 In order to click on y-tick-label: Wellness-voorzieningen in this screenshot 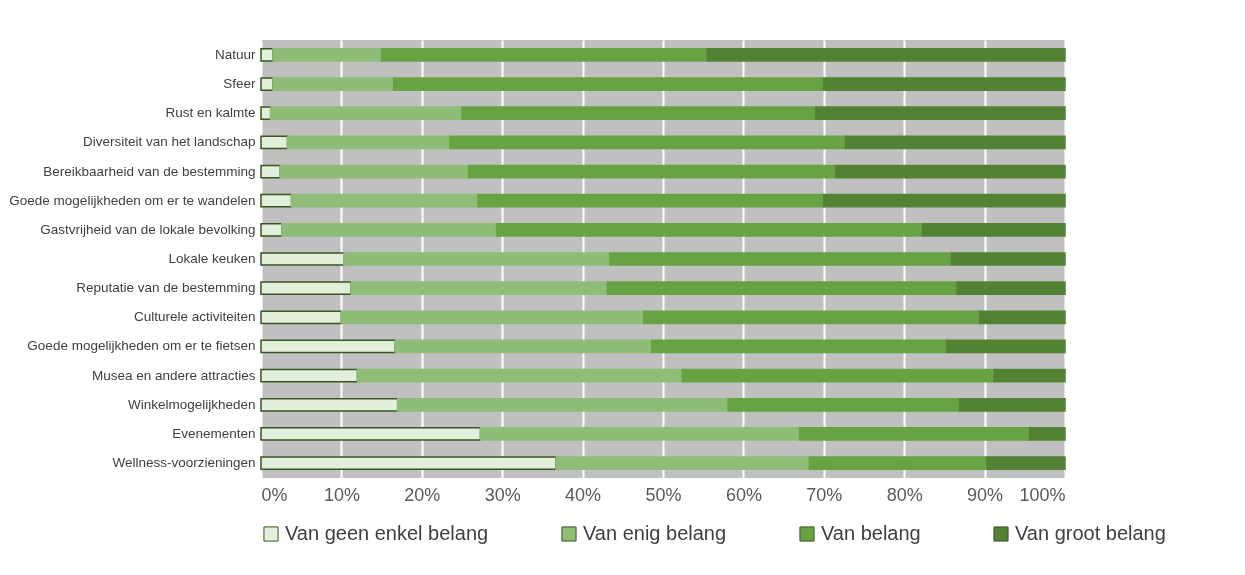, I will do `click(184, 463)`.